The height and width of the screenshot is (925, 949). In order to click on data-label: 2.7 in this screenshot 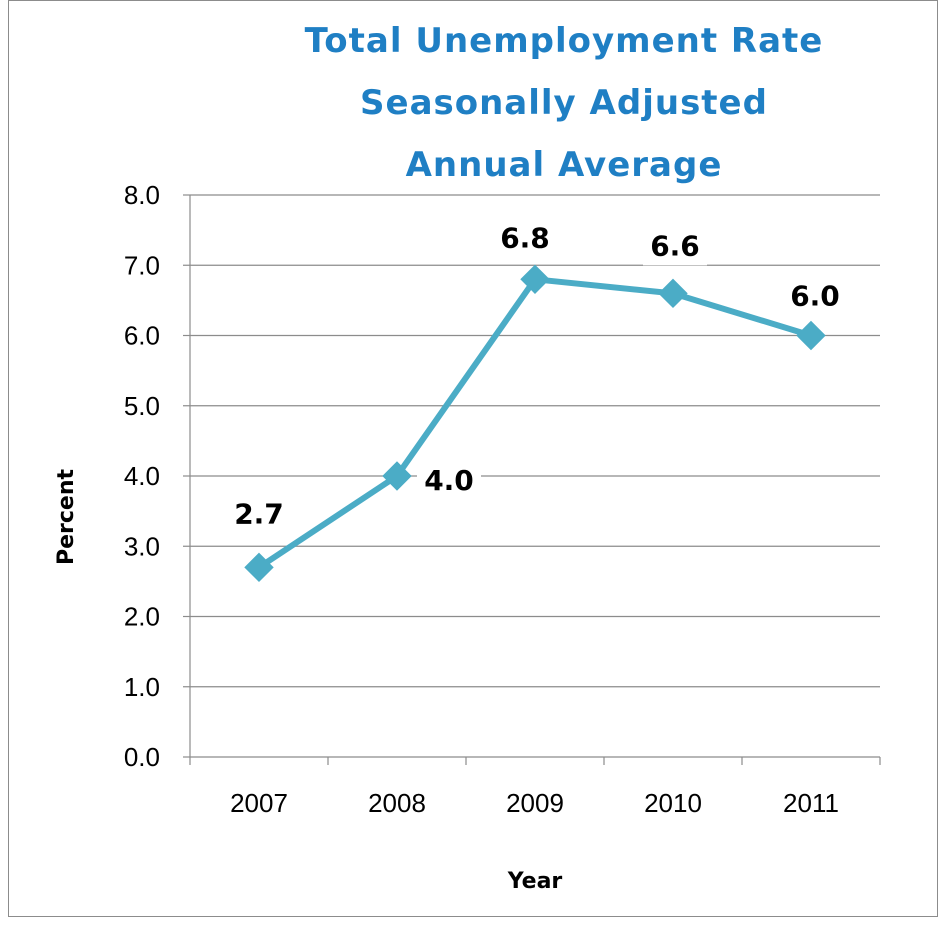, I will do `click(259, 513)`.